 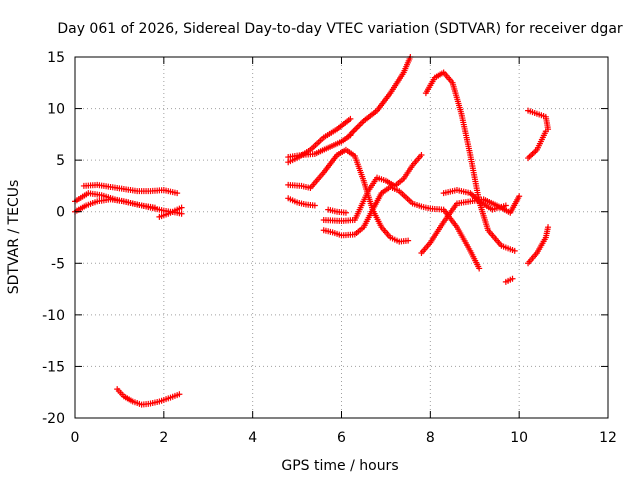 What do you see at coordinates (14, 237) in the screenshot?
I see `y-axis-label: SDTVAR / TECUs` at bounding box center [14, 237].